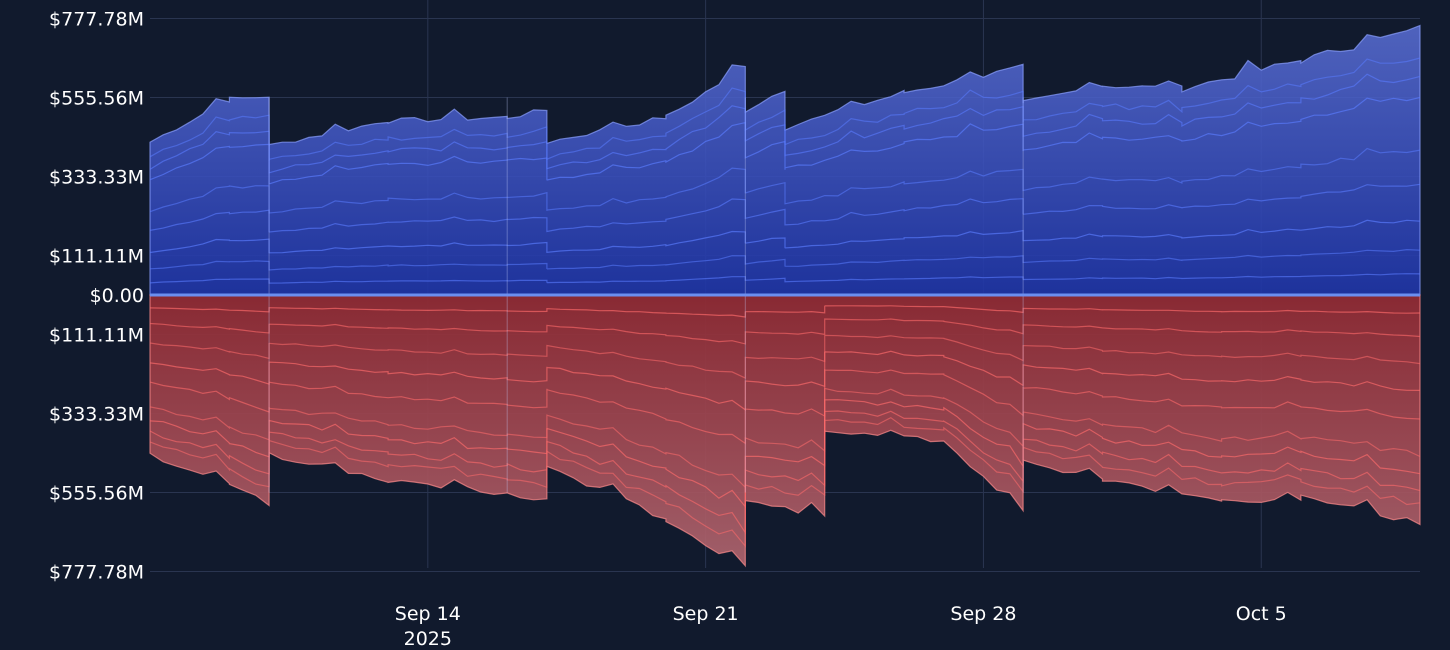  I want to click on x-tick-label: Sep 14, so click(428, 614).